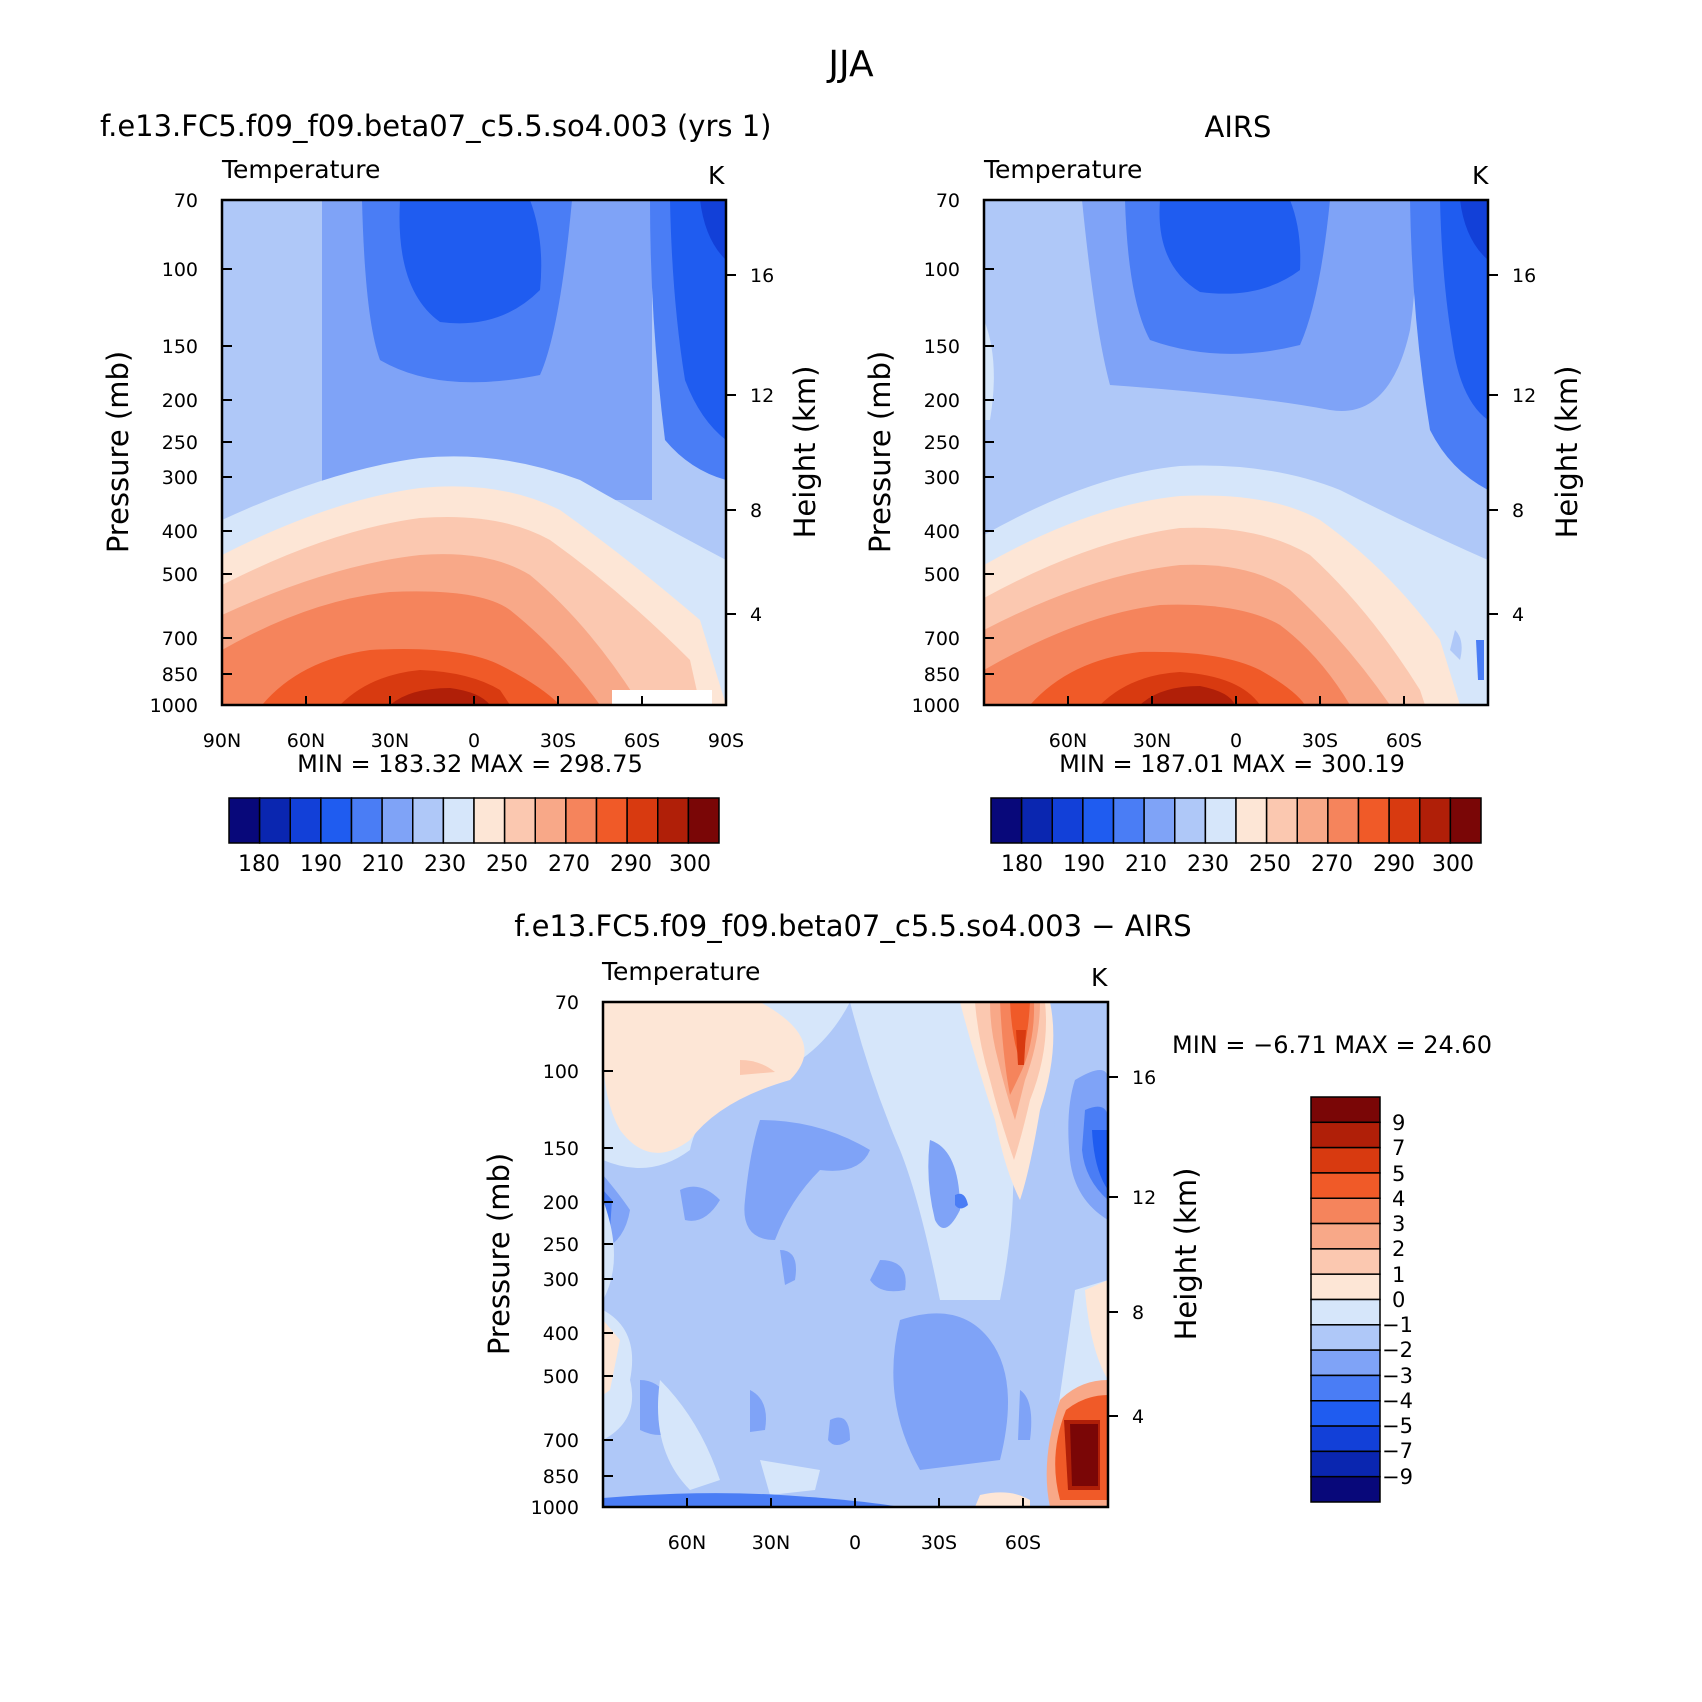 The image size is (1702, 1702). What do you see at coordinates (1397, 1477) in the screenshot?
I see `colorbar-label: −9` at bounding box center [1397, 1477].